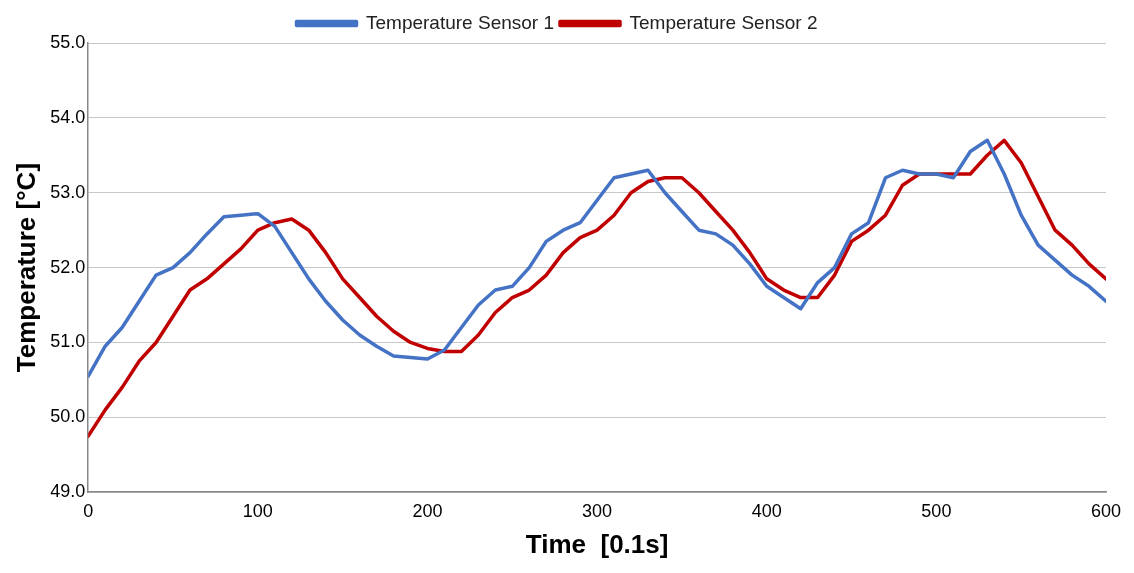  I want to click on y-tick-label: 54.0, so click(68, 116).